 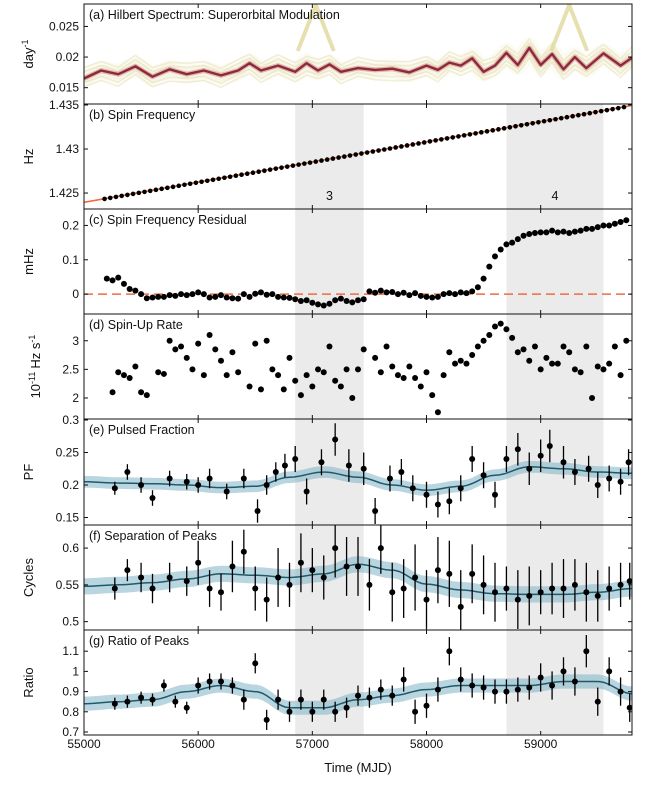 What do you see at coordinates (198, 744) in the screenshot?
I see `x-tick-label: 56000` at bounding box center [198, 744].